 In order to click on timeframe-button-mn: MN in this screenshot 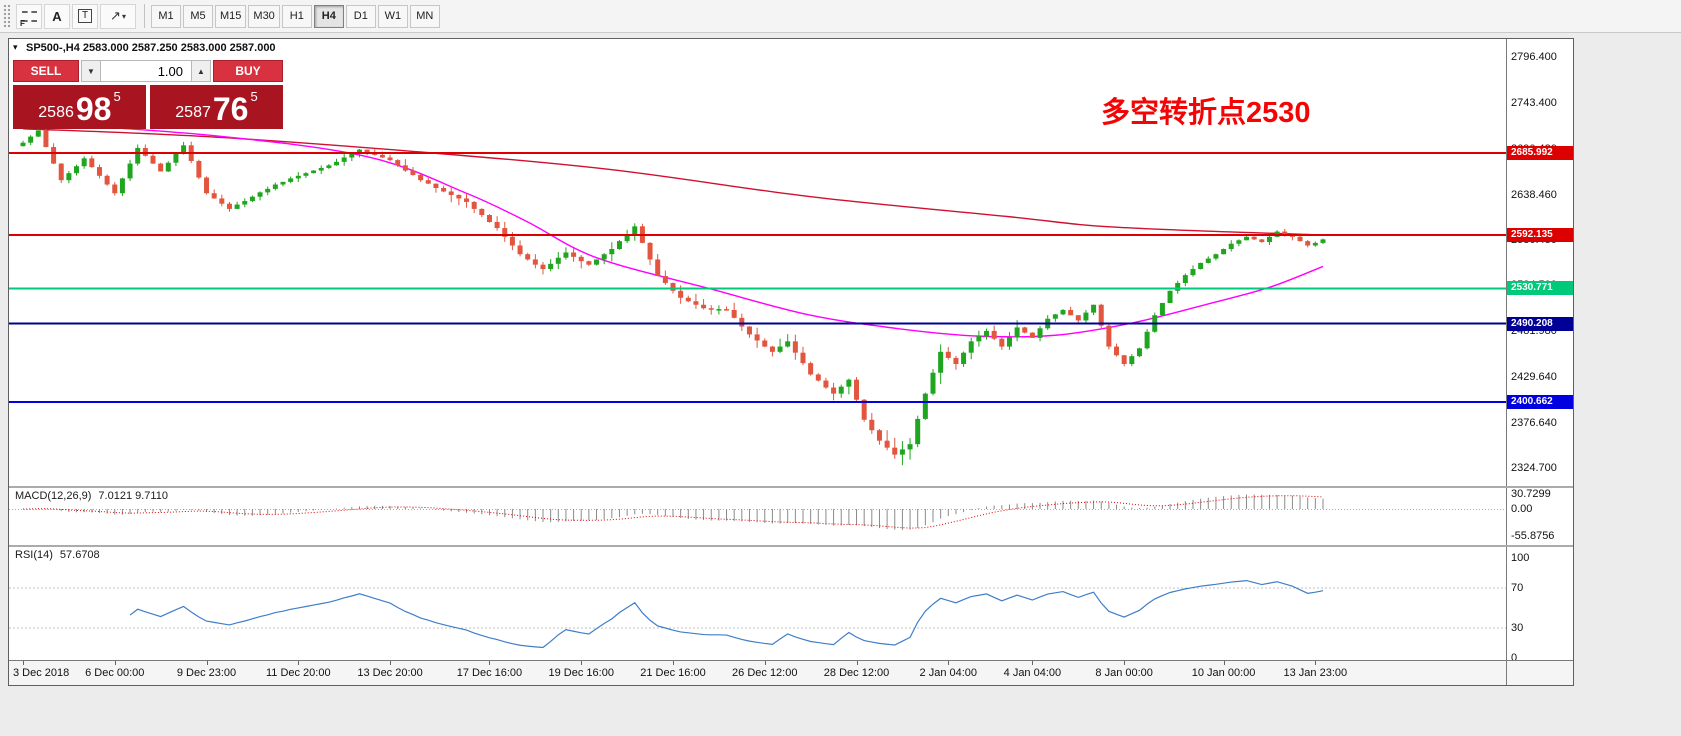, I will do `click(424, 16)`.